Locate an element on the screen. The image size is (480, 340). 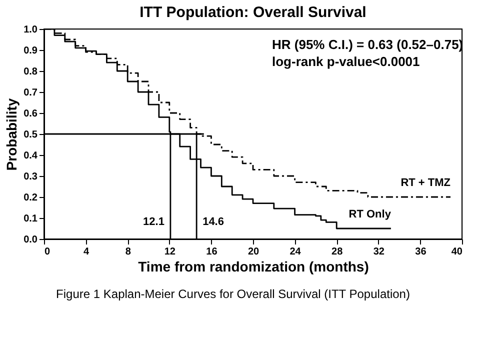
x-tick-label: 8 is located at coordinates (128, 252).